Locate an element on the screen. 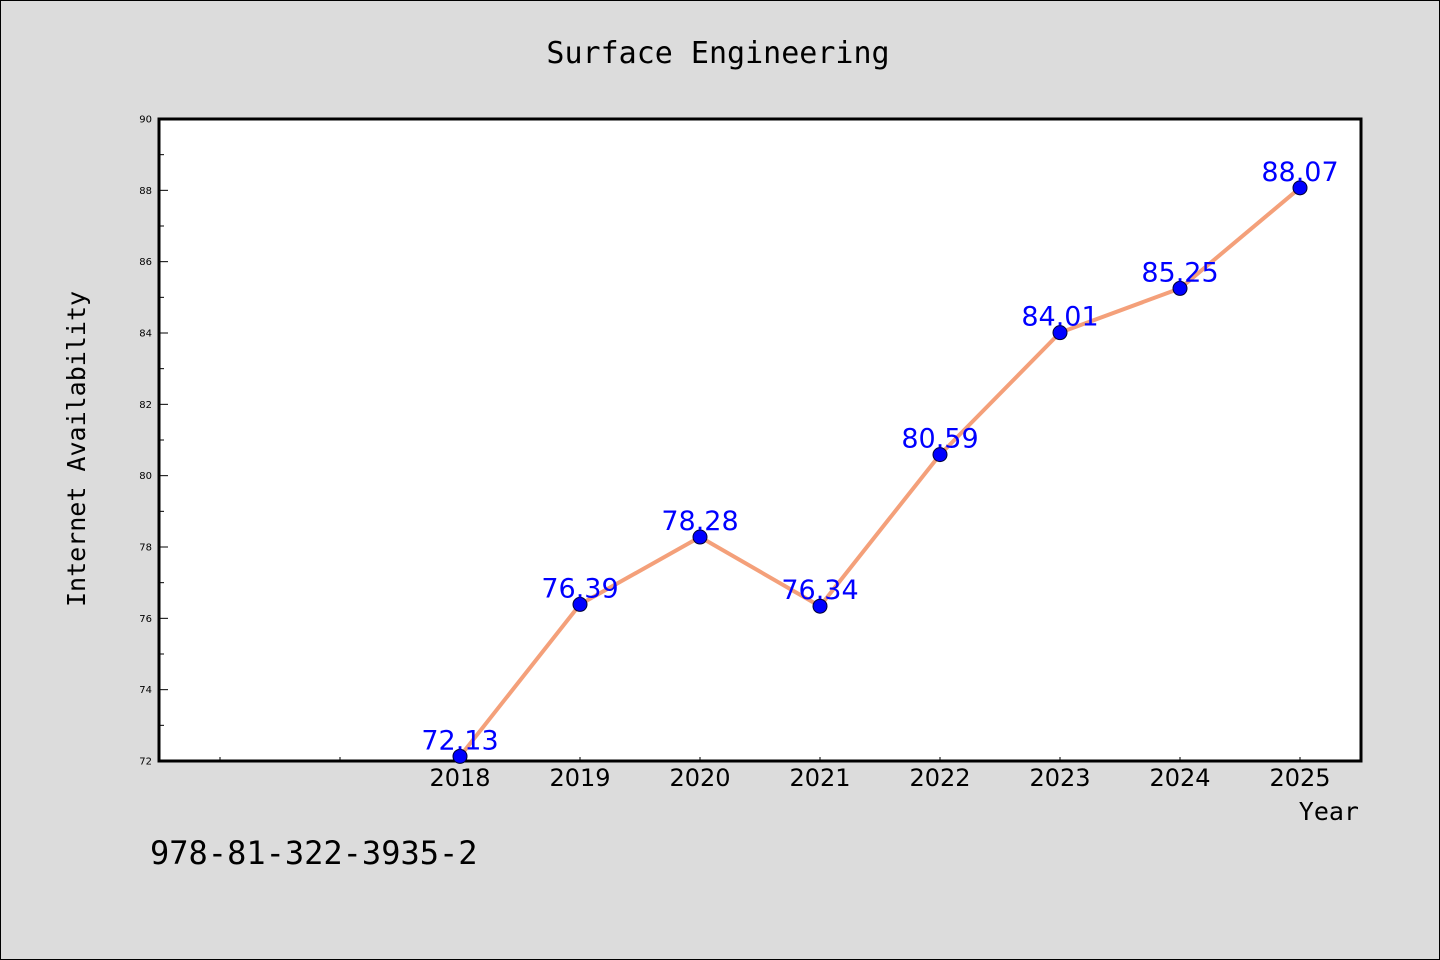 The height and width of the screenshot is (960, 1440). data-label: 78.28 is located at coordinates (699, 521).